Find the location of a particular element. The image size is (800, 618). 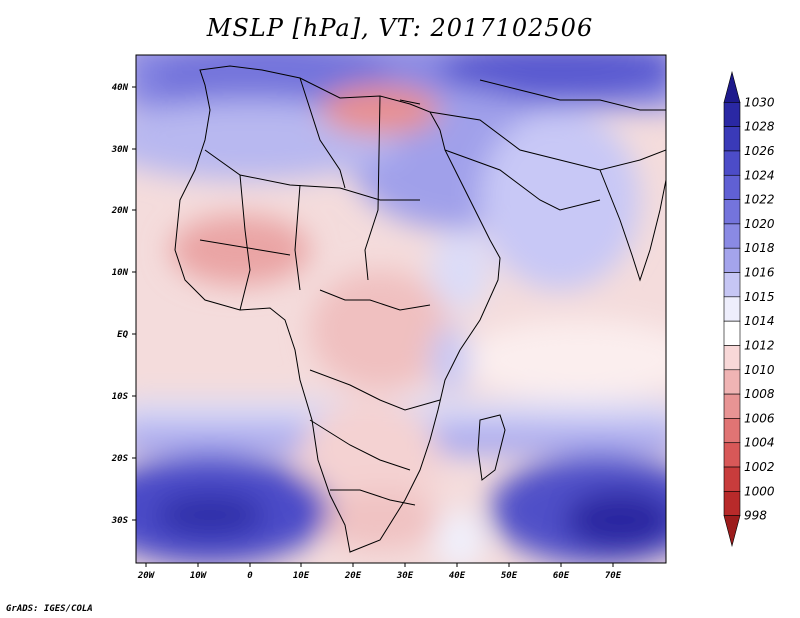

lon-label: 30E is located at coordinates (405, 576).